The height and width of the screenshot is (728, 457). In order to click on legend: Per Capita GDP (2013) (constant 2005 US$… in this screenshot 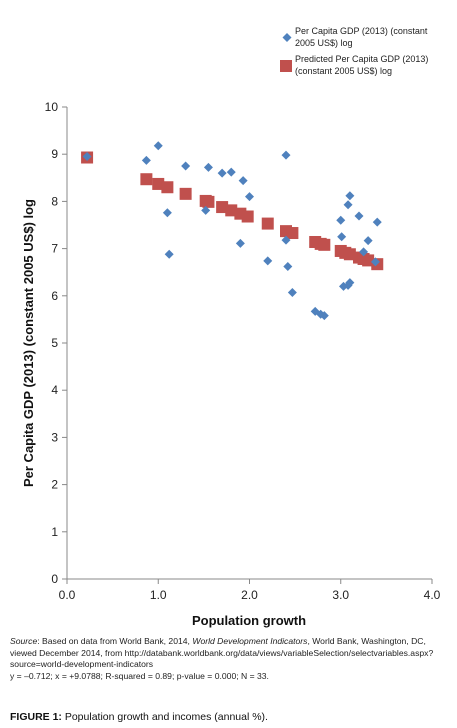, I will do `click(354, 51)`.